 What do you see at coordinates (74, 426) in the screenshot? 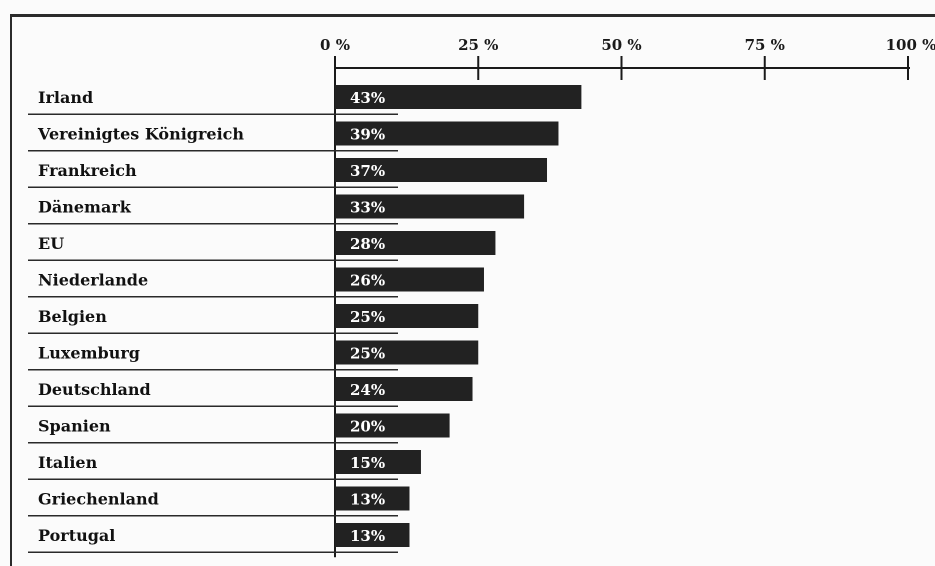
I see `category-label: Spanien` at bounding box center [74, 426].